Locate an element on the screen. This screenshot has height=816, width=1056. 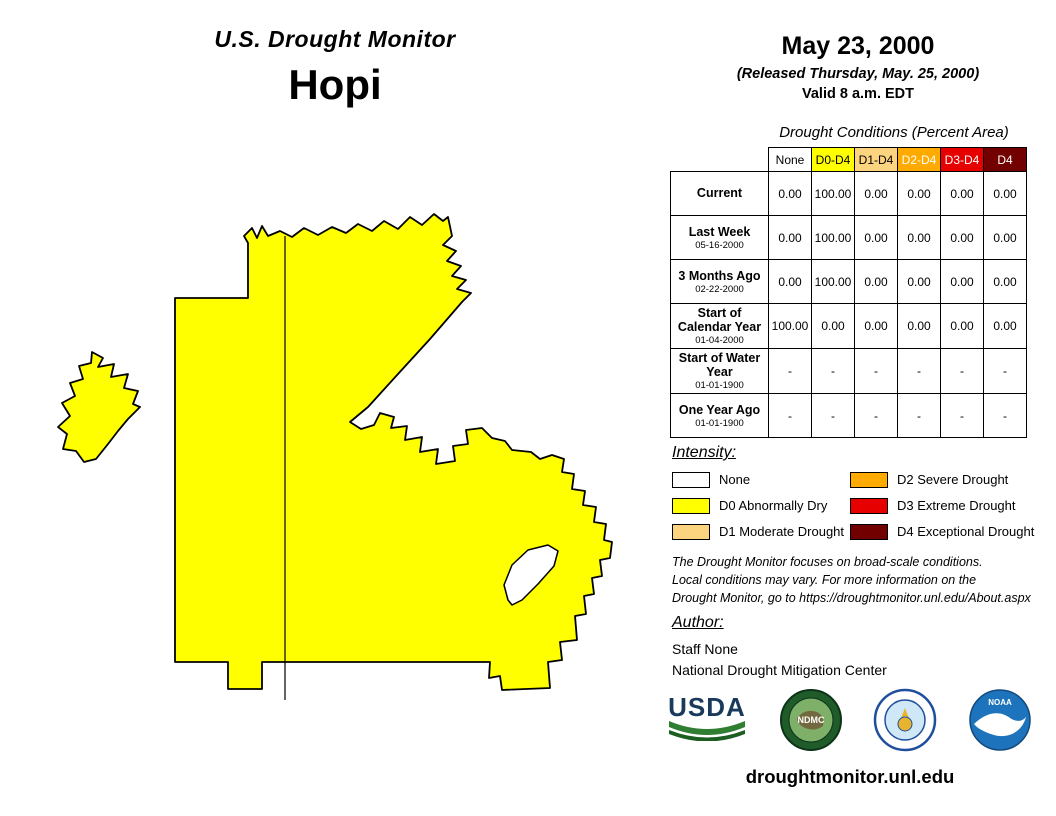
ndmc-logo-icon: NDMC is located at coordinates (810, 720).